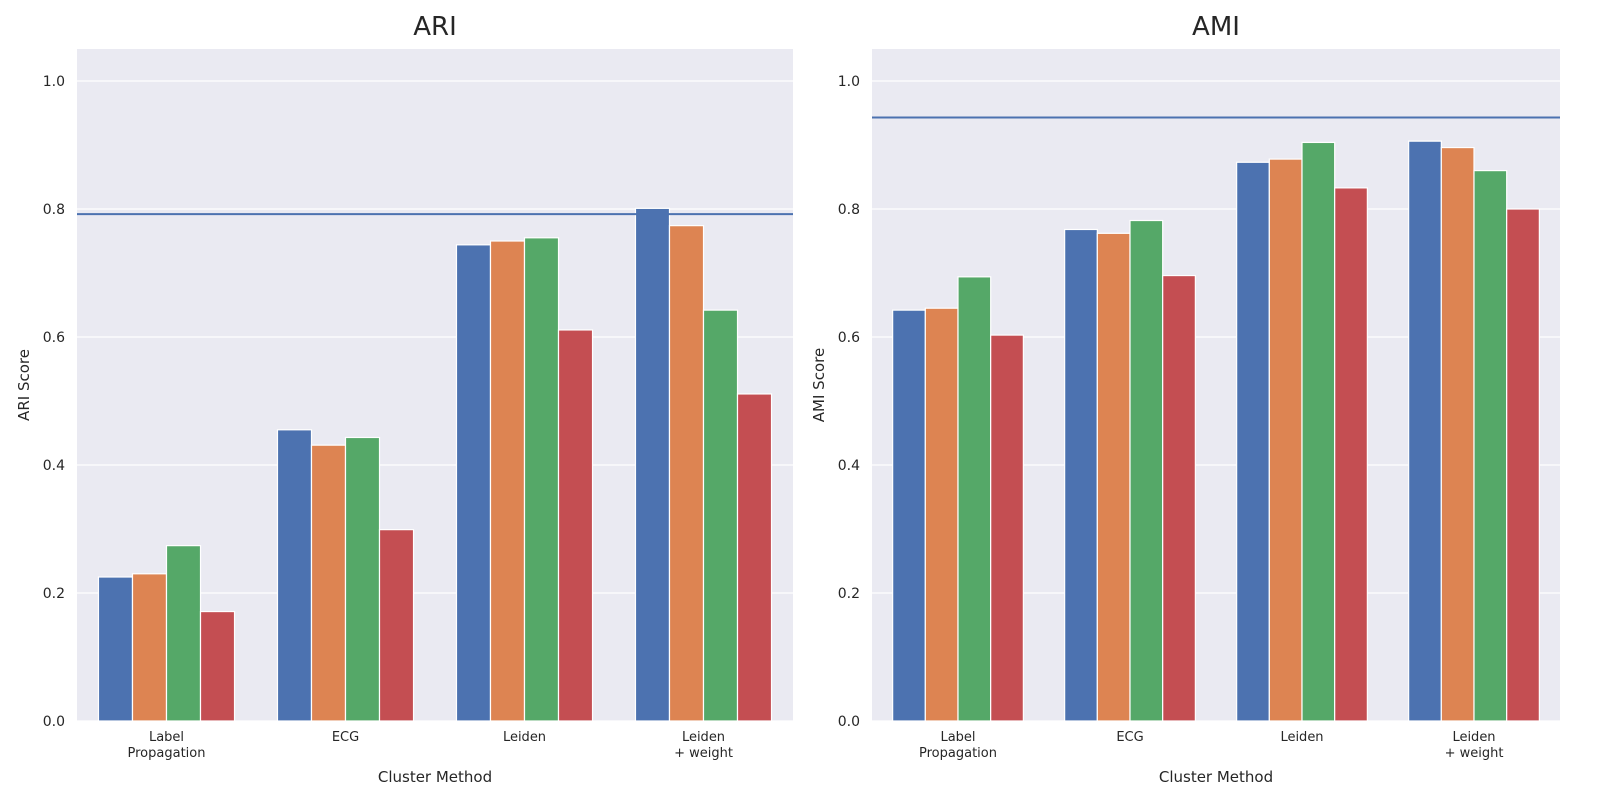 This screenshot has height=800, width=1600. What do you see at coordinates (435, 27) in the screenshot?
I see `ari-title: ARI` at bounding box center [435, 27].